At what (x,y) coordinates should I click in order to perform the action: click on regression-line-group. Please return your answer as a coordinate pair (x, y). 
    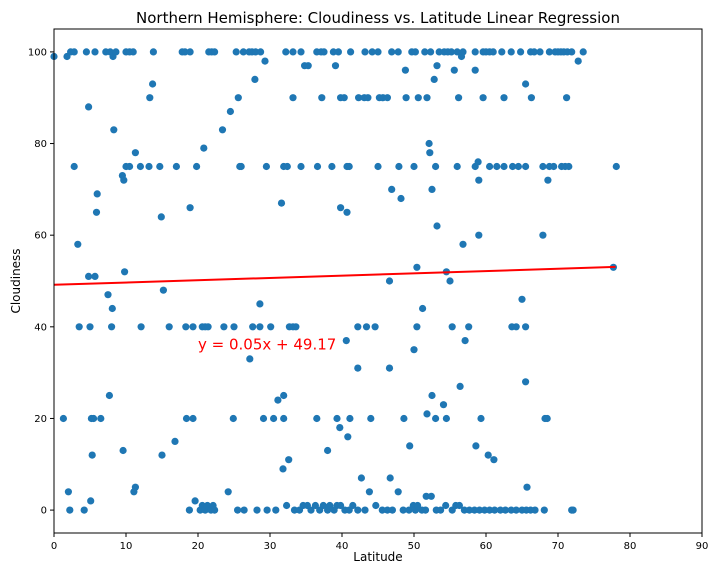
    Looking at the image, I should click on (334, 275).